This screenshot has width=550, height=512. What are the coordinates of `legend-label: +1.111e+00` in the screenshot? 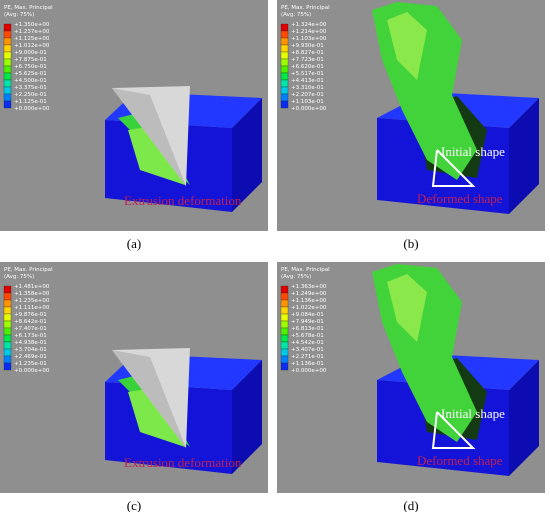 It's located at (32, 308).